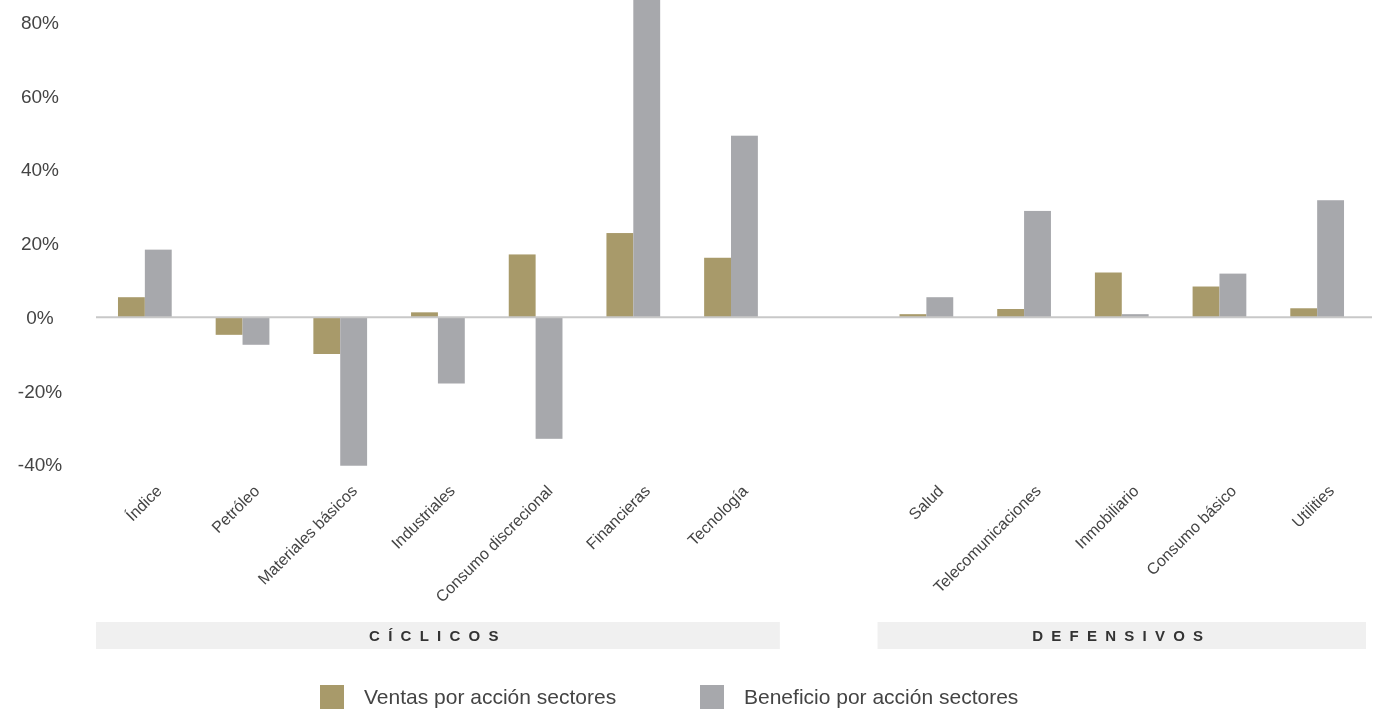 This screenshot has height=711, width=1380. What do you see at coordinates (40, 465) in the screenshot?
I see `y-tick-label: -40%` at bounding box center [40, 465].